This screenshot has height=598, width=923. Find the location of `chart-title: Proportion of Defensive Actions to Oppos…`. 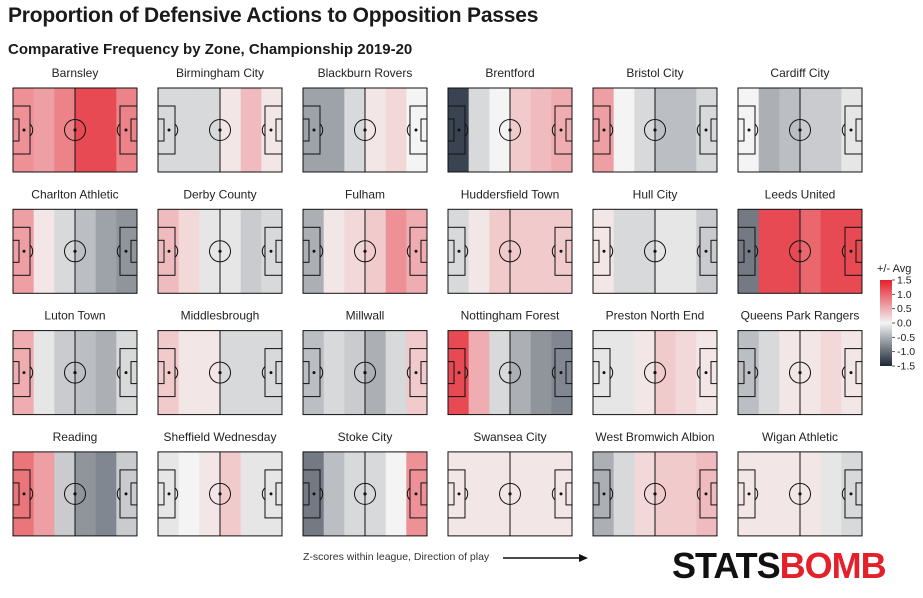

chart-title: Proportion of Defensive Actions to Oppos… is located at coordinates (273, 15).